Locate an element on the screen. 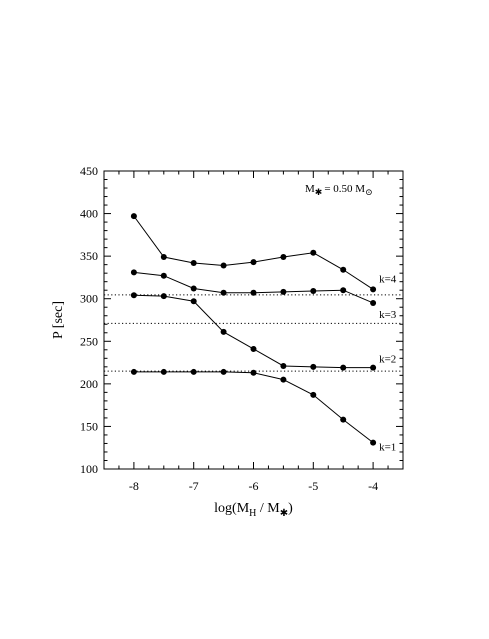 The image size is (489, 639). y-tick-label: 200 is located at coordinates (89, 384).